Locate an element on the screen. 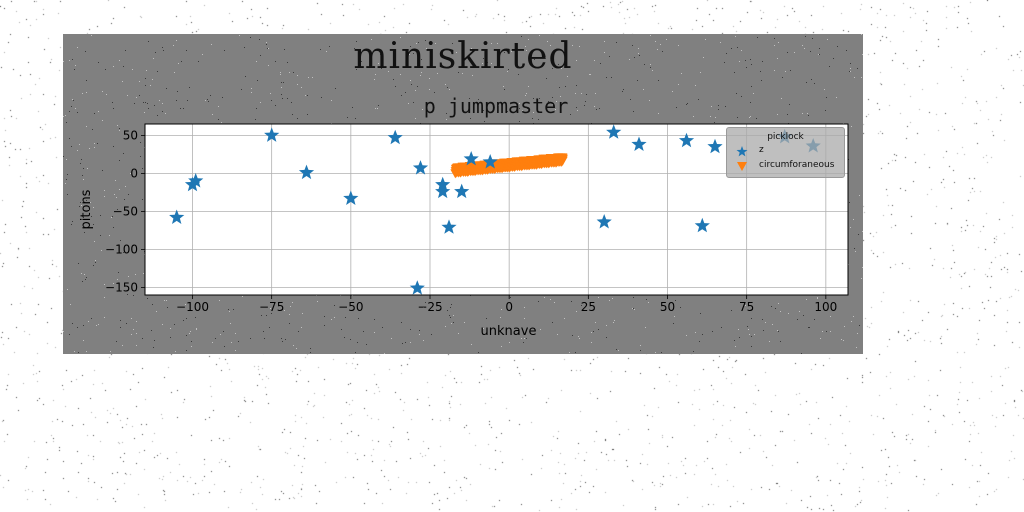 The width and height of the screenshot is (1024, 512). chart-title: p jumpmaster is located at coordinates (496, 106).